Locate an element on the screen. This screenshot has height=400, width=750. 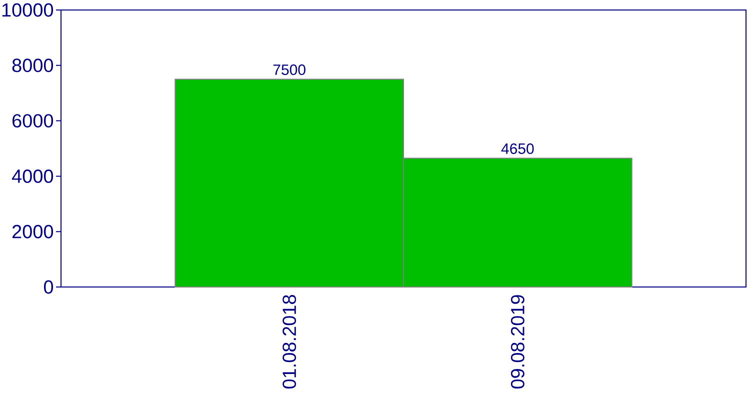
x-tick-label: 09.08.2019 is located at coordinates (517, 342).